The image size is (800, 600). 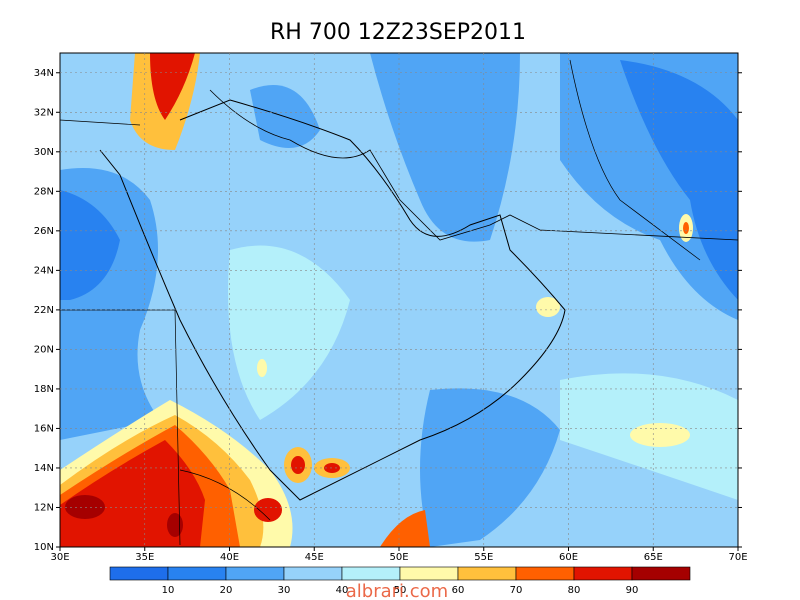 What do you see at coordinates (44, 152) in the screenshot?
I see `lat-label: 30N` at bounding box center [44, 152].